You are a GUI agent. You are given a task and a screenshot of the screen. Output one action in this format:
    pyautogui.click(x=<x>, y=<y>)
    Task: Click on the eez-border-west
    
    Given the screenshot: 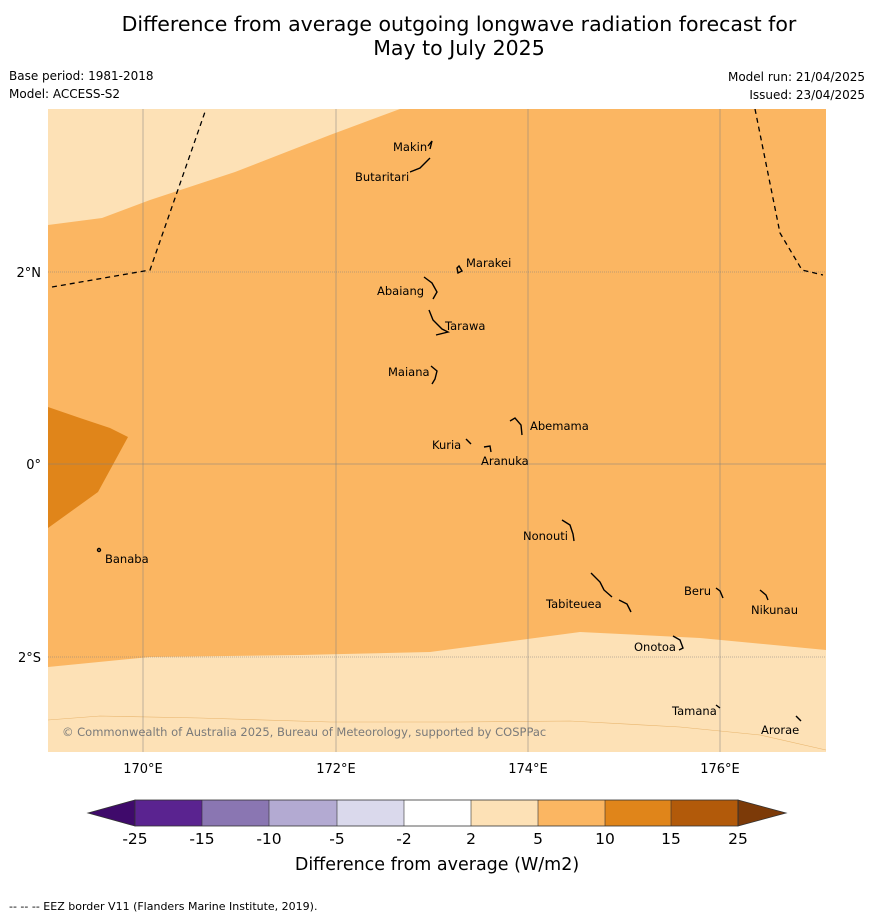 What is the action you would take?
    pyautogui.click(x=129, y=198)
    